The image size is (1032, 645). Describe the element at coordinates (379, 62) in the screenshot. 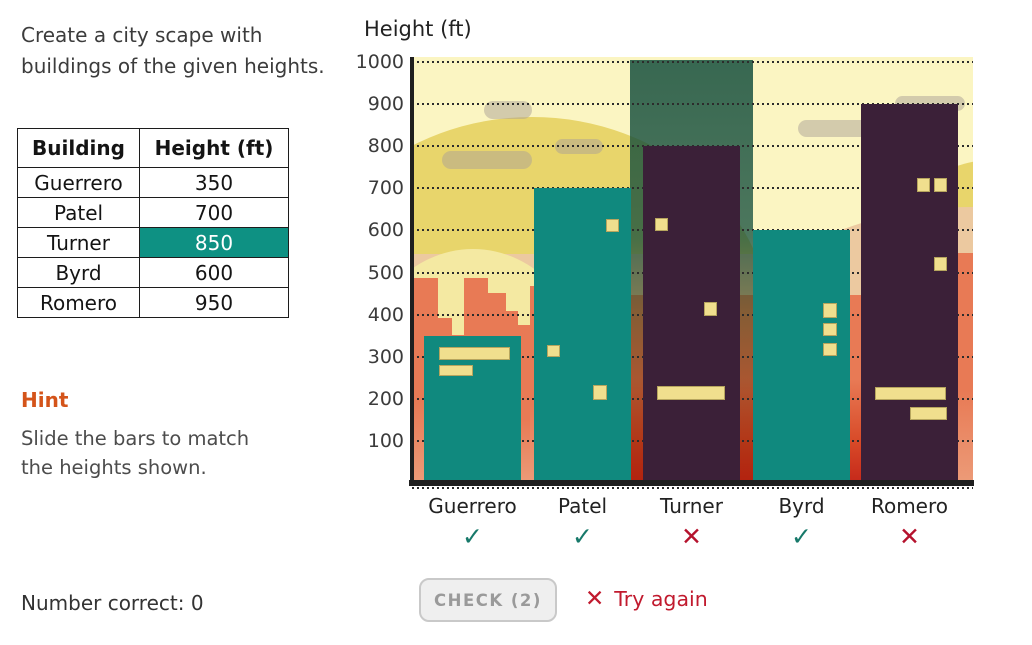

I see `y-tick-label: 1000` at that location.